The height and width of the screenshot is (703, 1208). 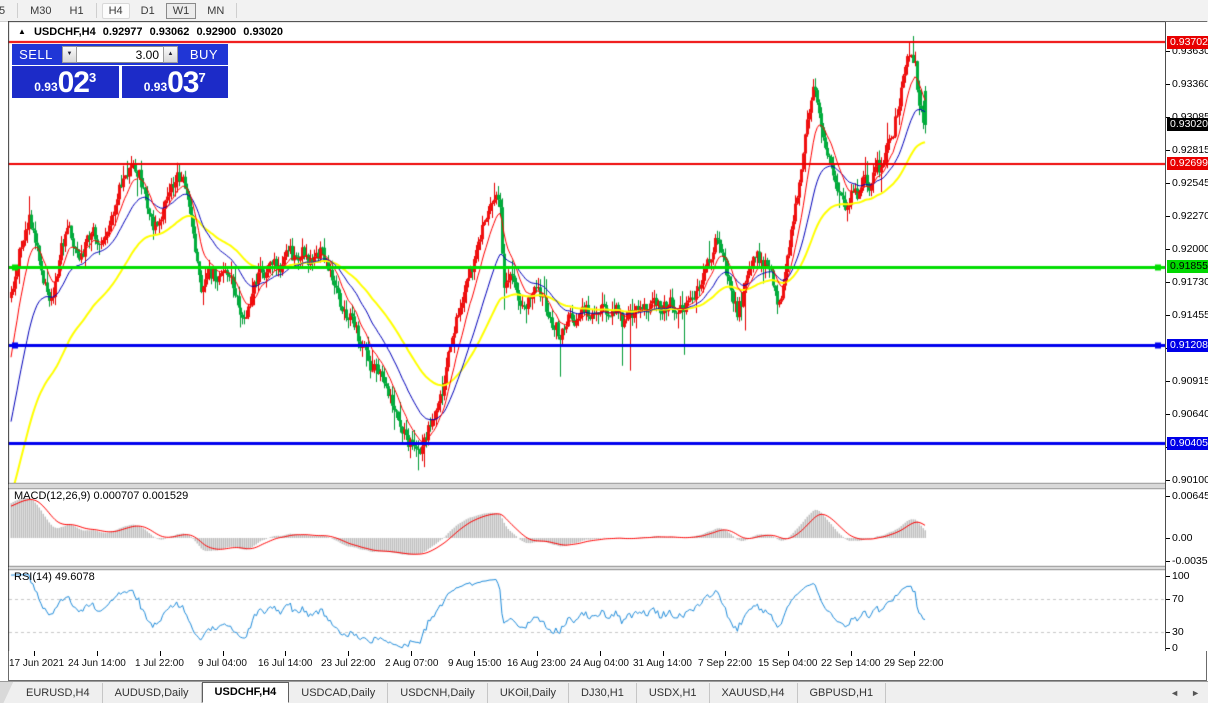 What do you see at coordinates (1190, 480) in the screenshot?
I see `price-tick-label: 0.90100` at bounding box center [1190, 480].